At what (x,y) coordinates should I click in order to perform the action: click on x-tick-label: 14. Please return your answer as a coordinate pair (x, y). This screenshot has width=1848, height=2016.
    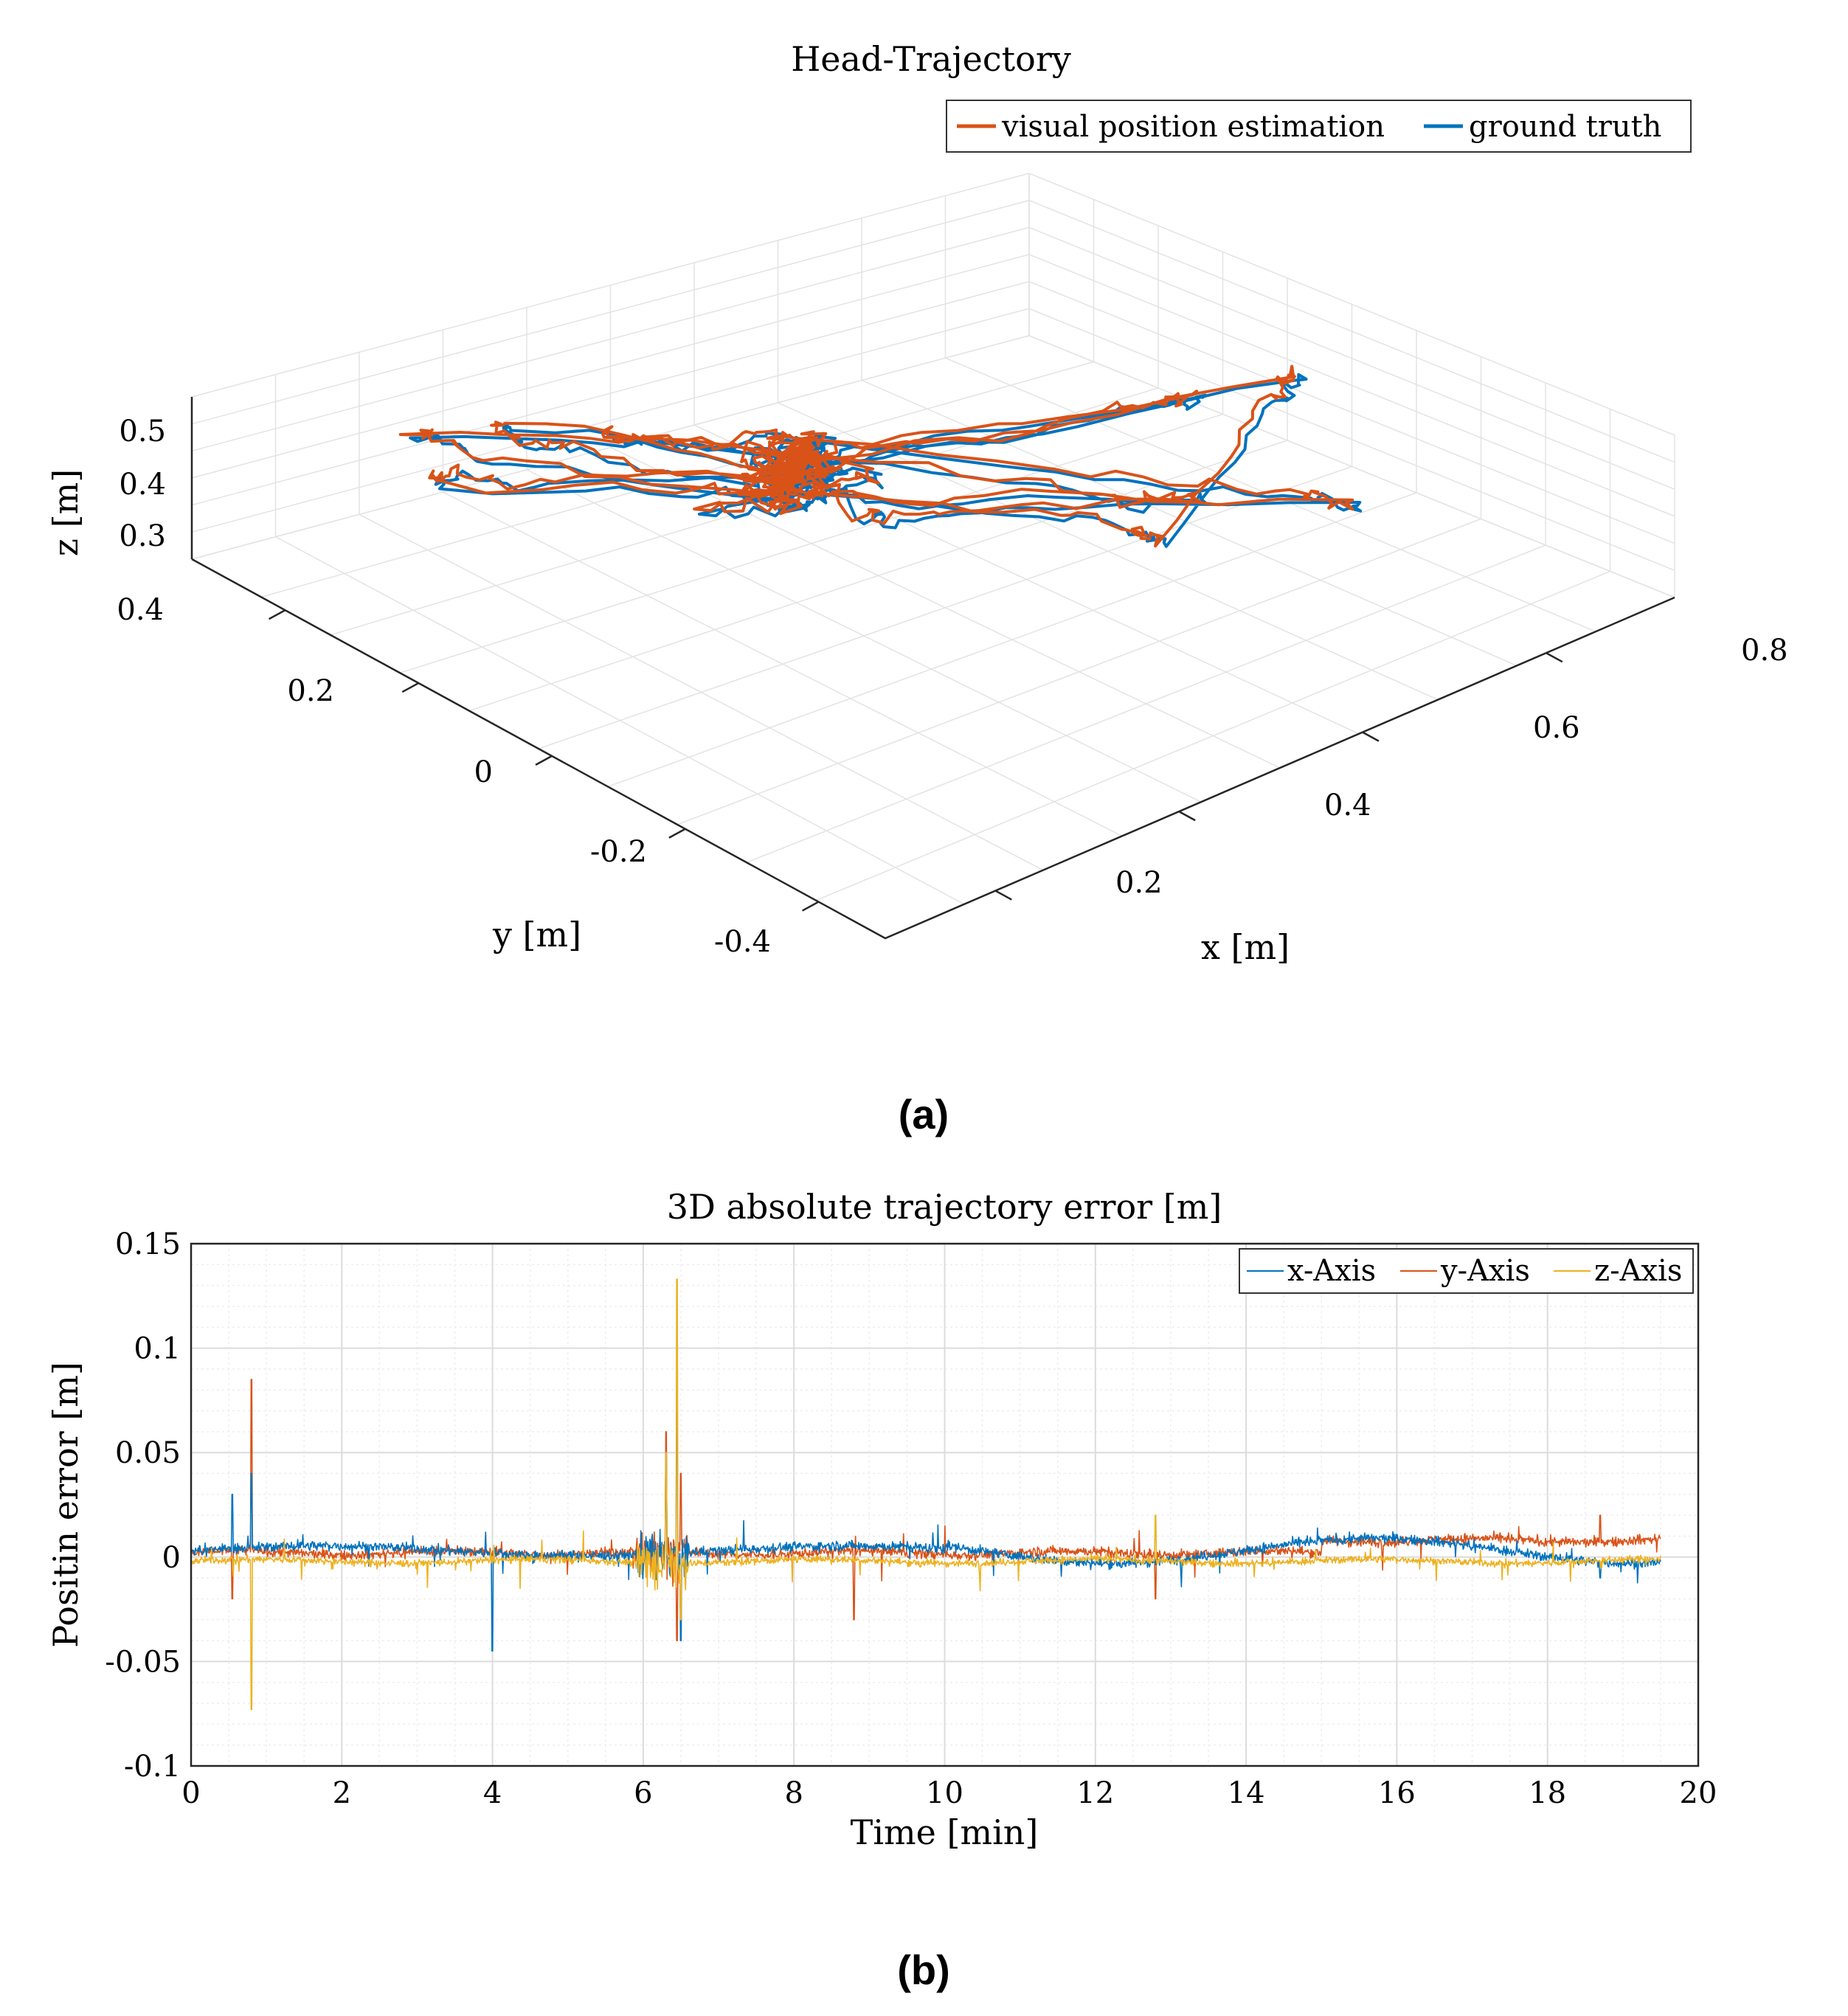
    Looking at the image, I should click on (1246, 1793).